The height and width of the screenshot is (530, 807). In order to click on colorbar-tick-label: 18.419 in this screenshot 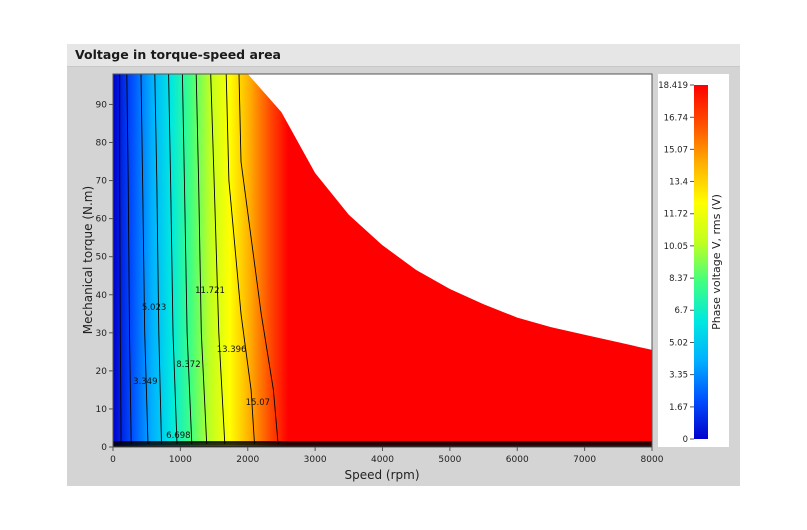, I will do `click(673, 86)`.